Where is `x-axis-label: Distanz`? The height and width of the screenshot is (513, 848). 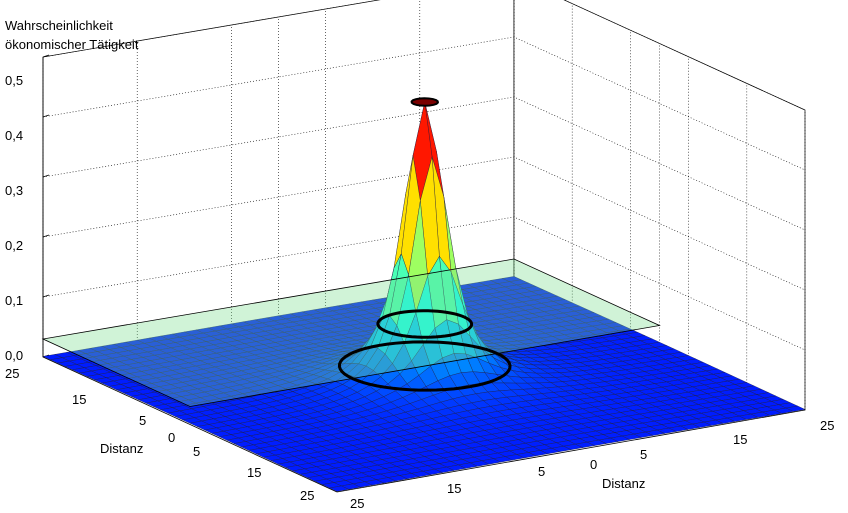 x-axis-label: Distanz is located at coordinates (623, 483).